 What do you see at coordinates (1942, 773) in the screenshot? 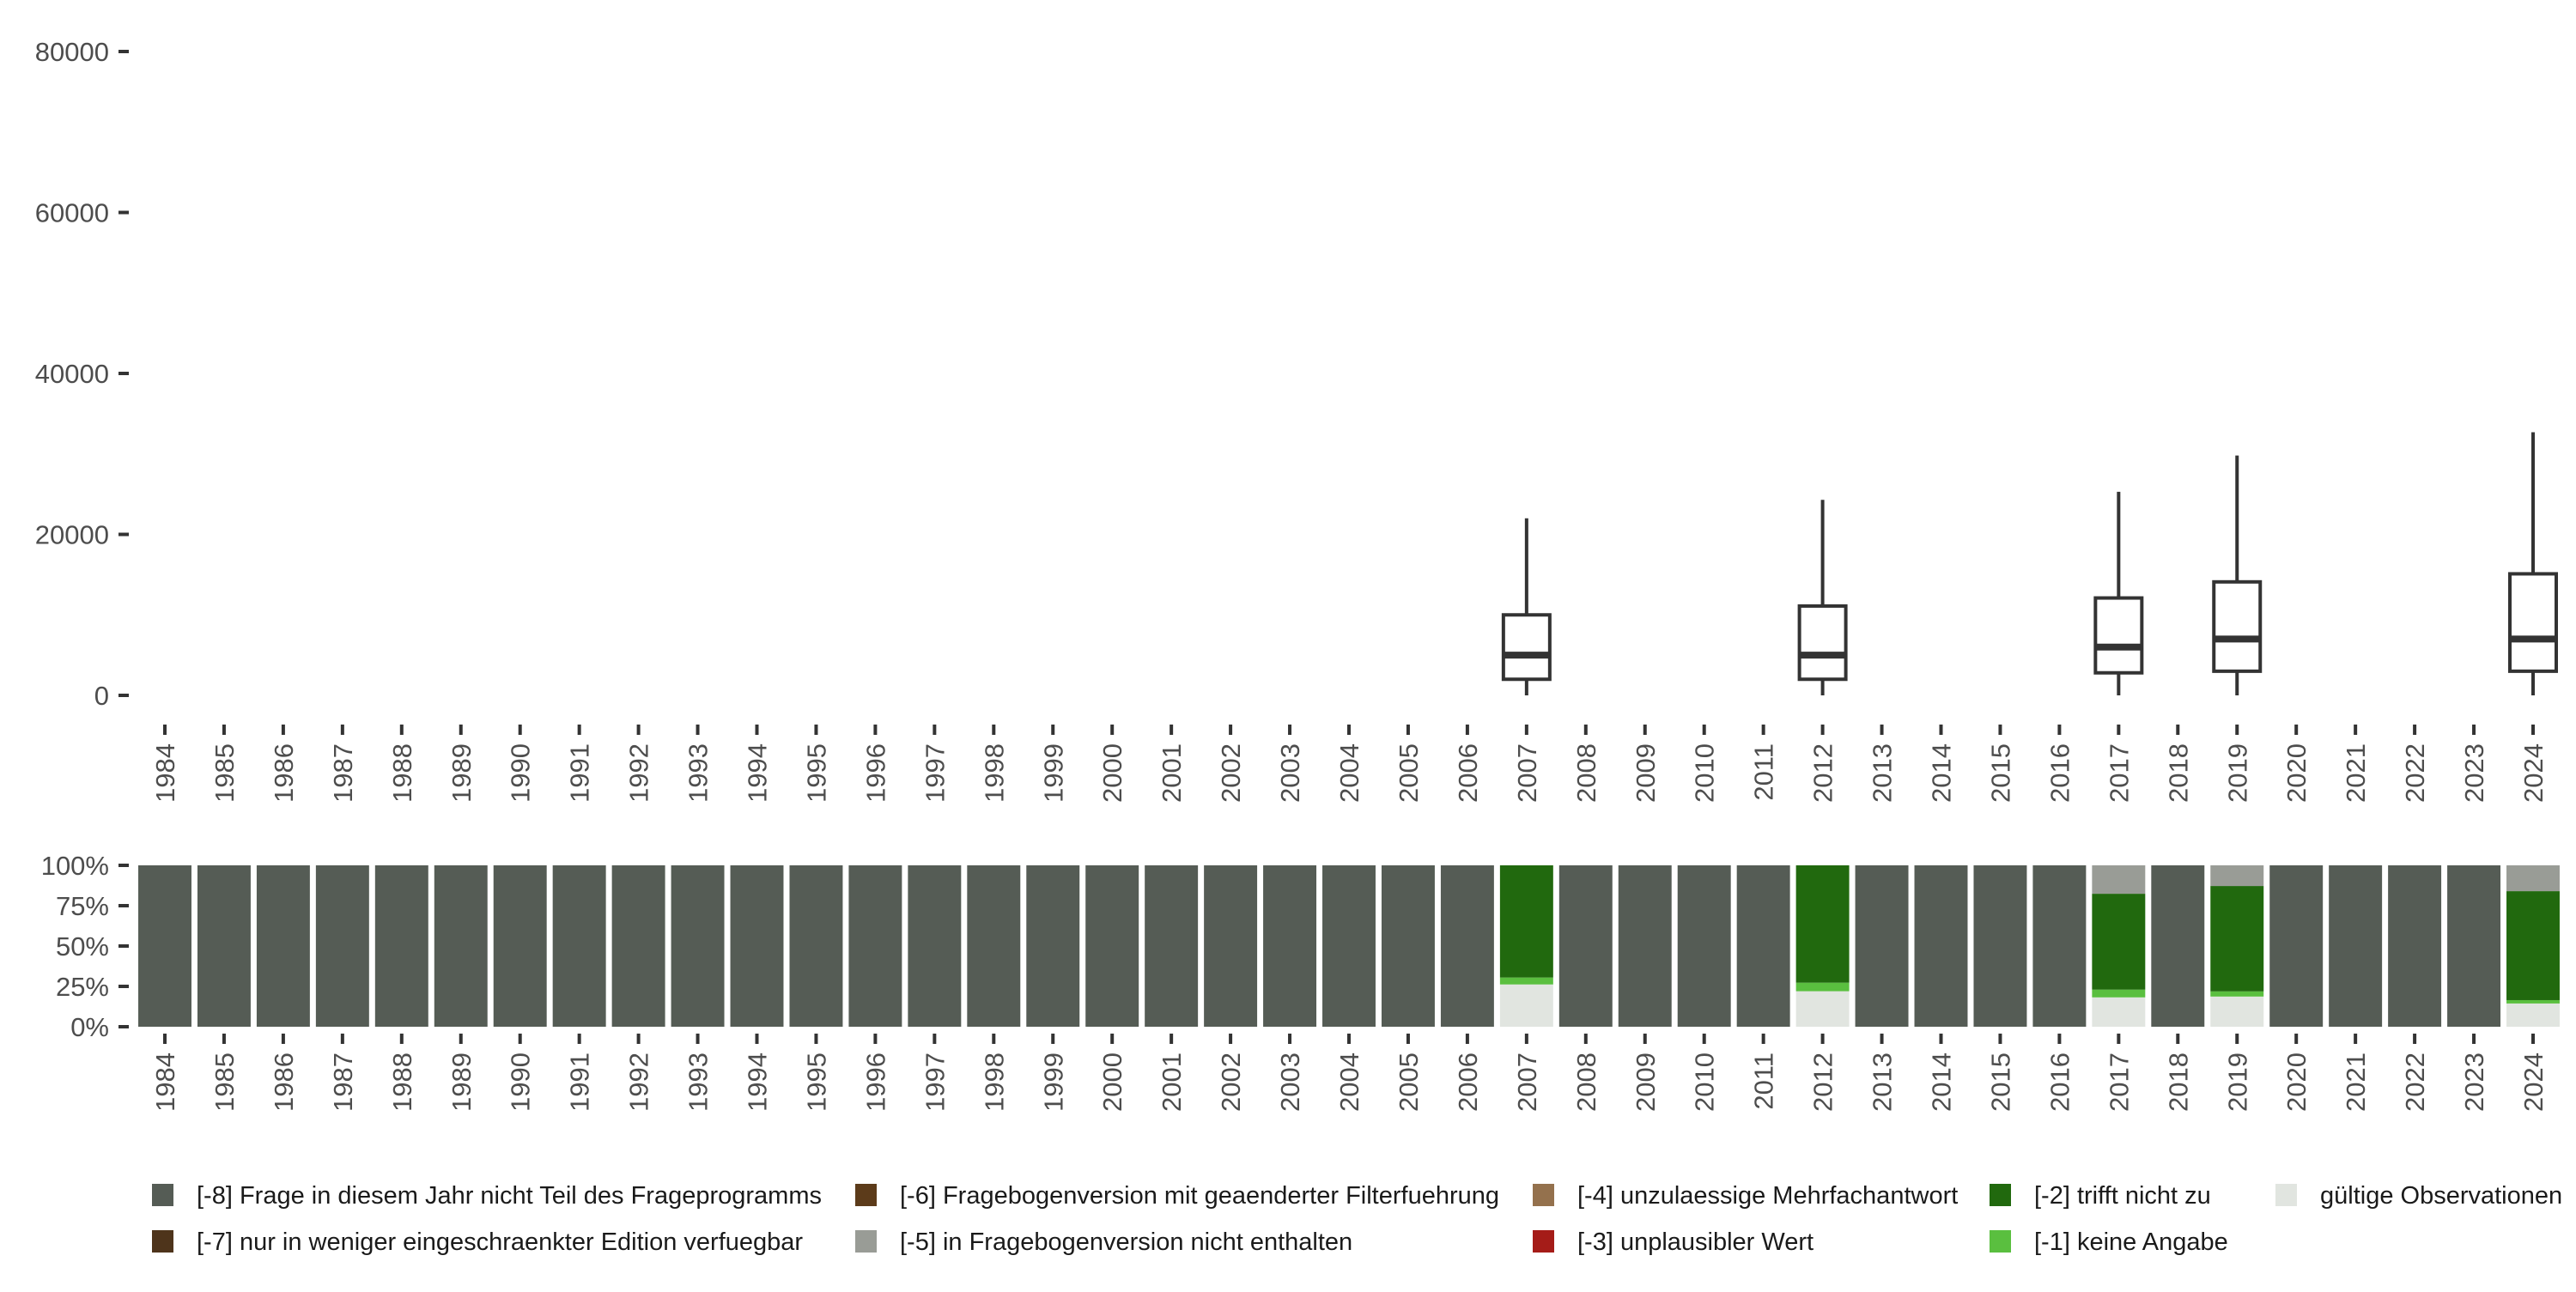
I see `x-tick-label: 2014` at bounding box center [1942, 773].